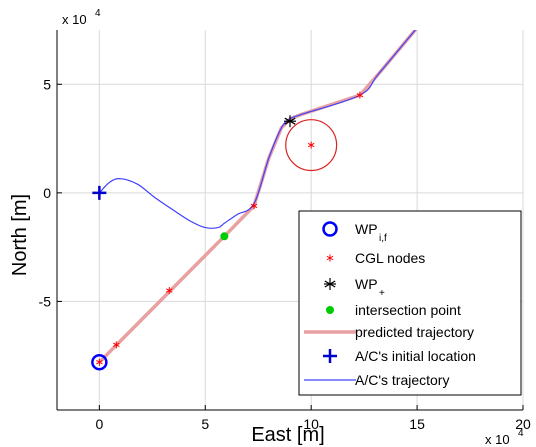 This screenshot has width=536, height=447. Describe the element at coordinates (402, 380) in the screenshot. I see `legend-label: A/C's trajectory` at that location.